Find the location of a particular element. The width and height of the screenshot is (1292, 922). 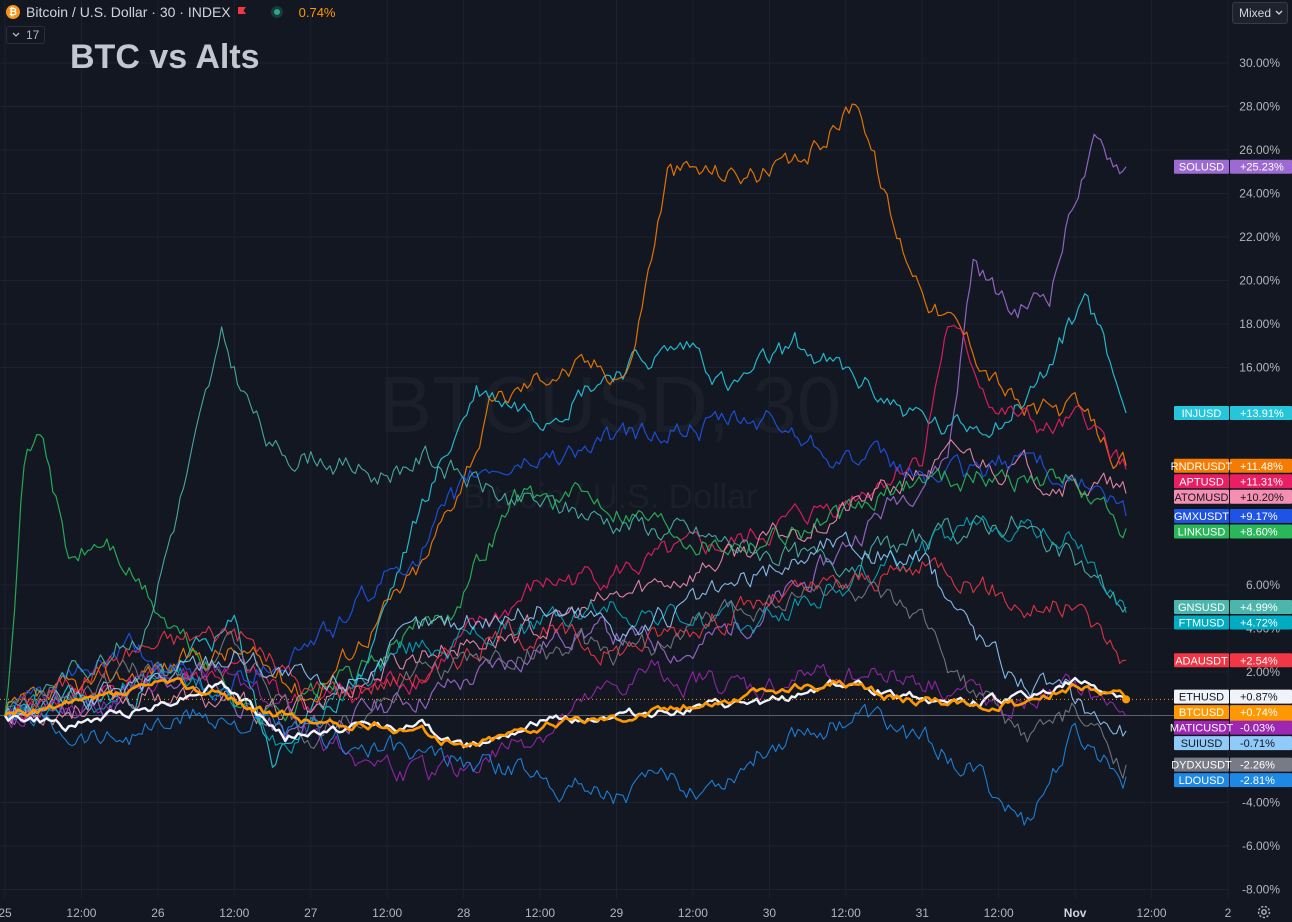

series-line-ldousd is located at coordinates (565, 764).